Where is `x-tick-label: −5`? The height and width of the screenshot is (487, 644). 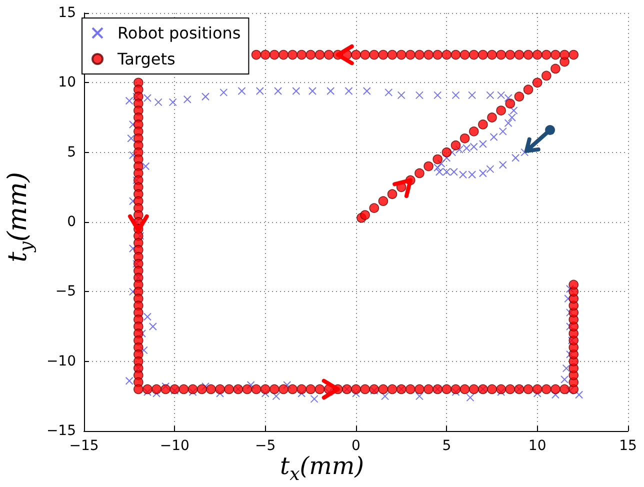
x-tick-label: −5 is located at coordinates (265, 446).